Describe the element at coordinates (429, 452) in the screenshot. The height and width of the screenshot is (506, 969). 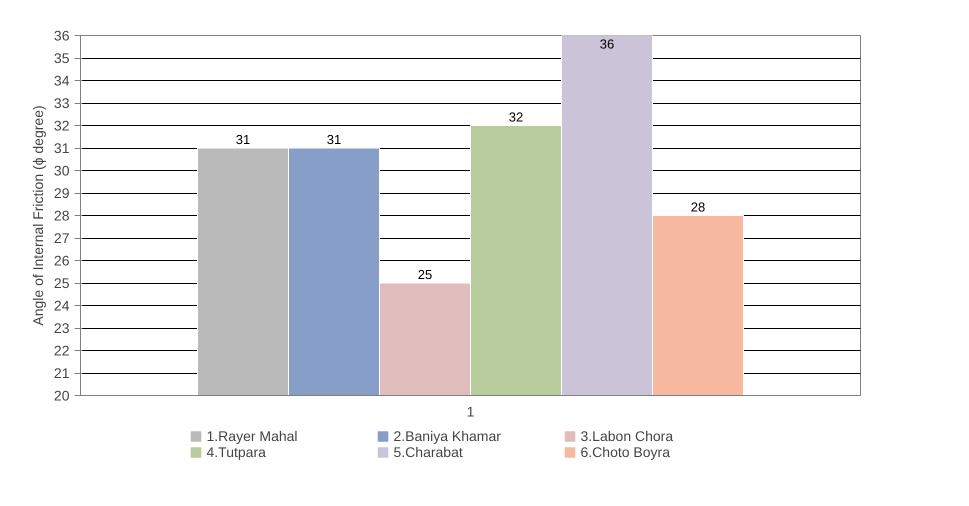
I see `legend-label: 5.Charabat` at that location.